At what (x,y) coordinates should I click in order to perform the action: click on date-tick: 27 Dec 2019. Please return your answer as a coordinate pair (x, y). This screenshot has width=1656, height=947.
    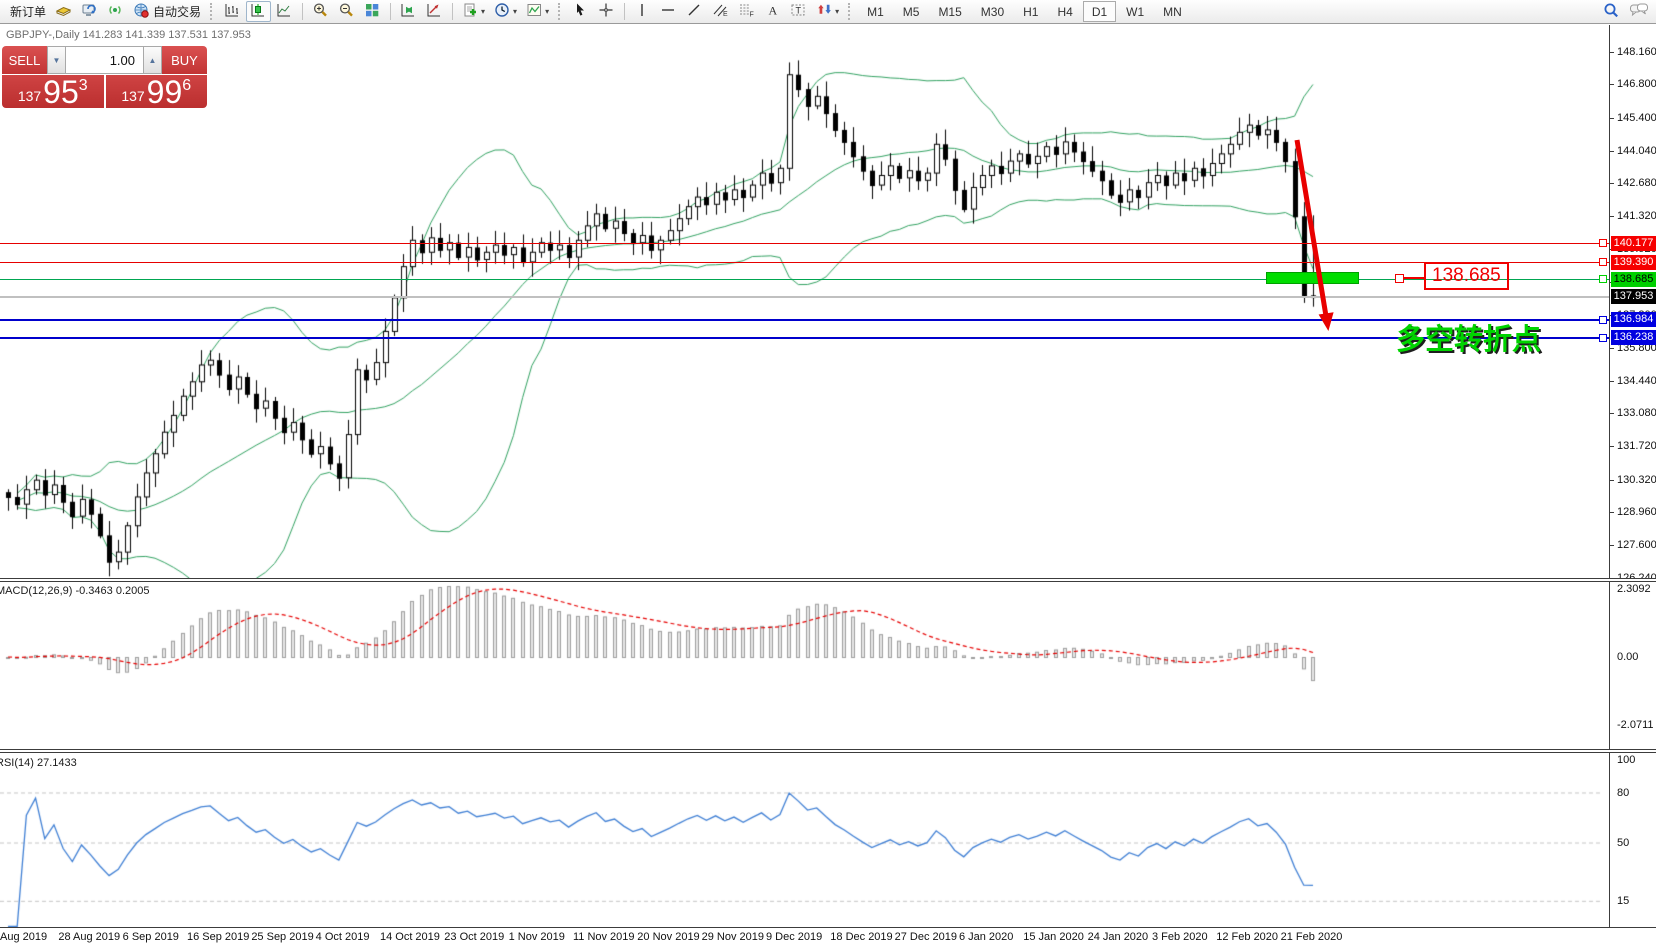
    Looking at the image, I should click on (925, 937).